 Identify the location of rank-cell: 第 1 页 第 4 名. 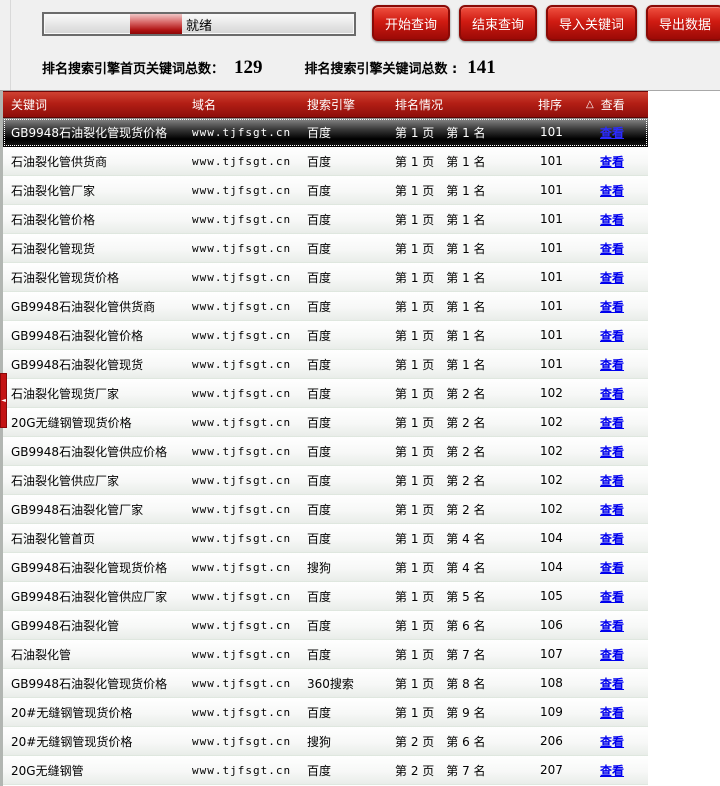
(440, 567).